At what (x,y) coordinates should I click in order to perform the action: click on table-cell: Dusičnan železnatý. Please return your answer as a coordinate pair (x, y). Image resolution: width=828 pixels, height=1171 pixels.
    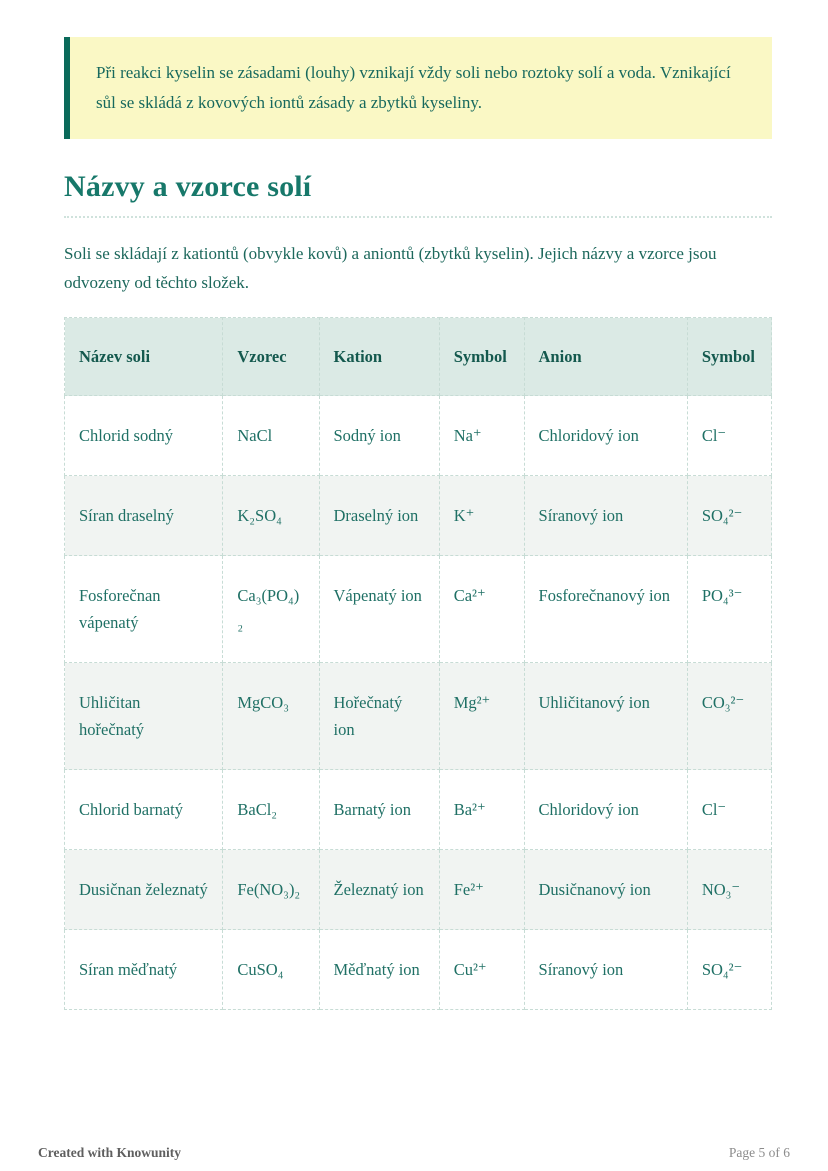
    Looking at the image, I should click on (143, 889).